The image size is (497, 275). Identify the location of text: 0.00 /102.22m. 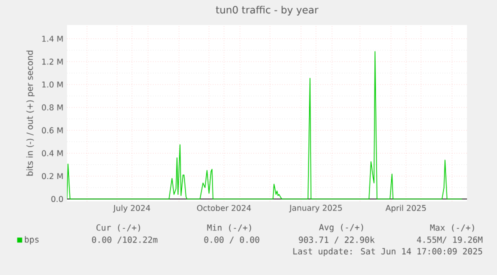
(125, 240).